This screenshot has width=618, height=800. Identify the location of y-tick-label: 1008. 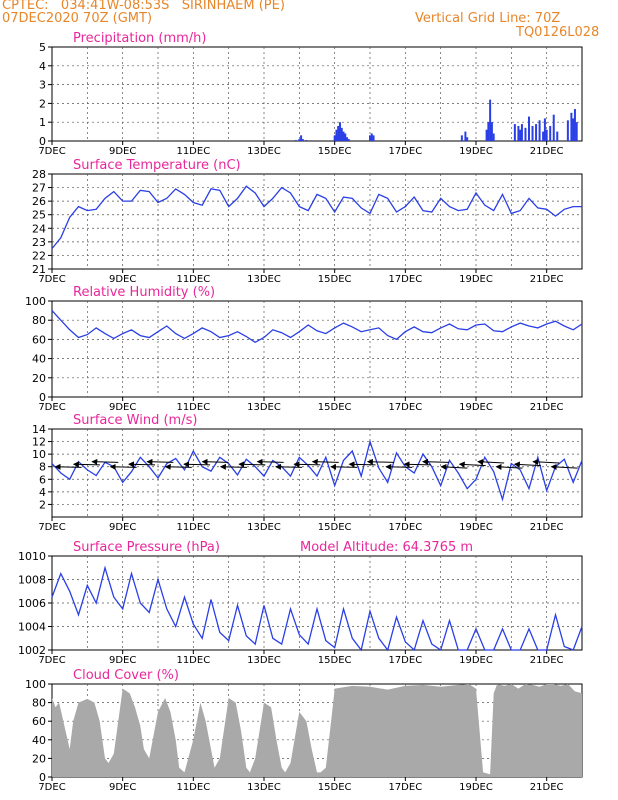
(32, 580).